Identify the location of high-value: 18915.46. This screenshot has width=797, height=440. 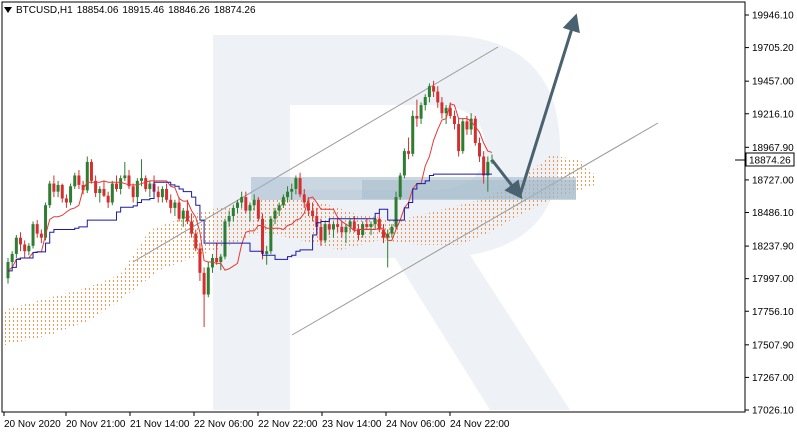
(143, 10).